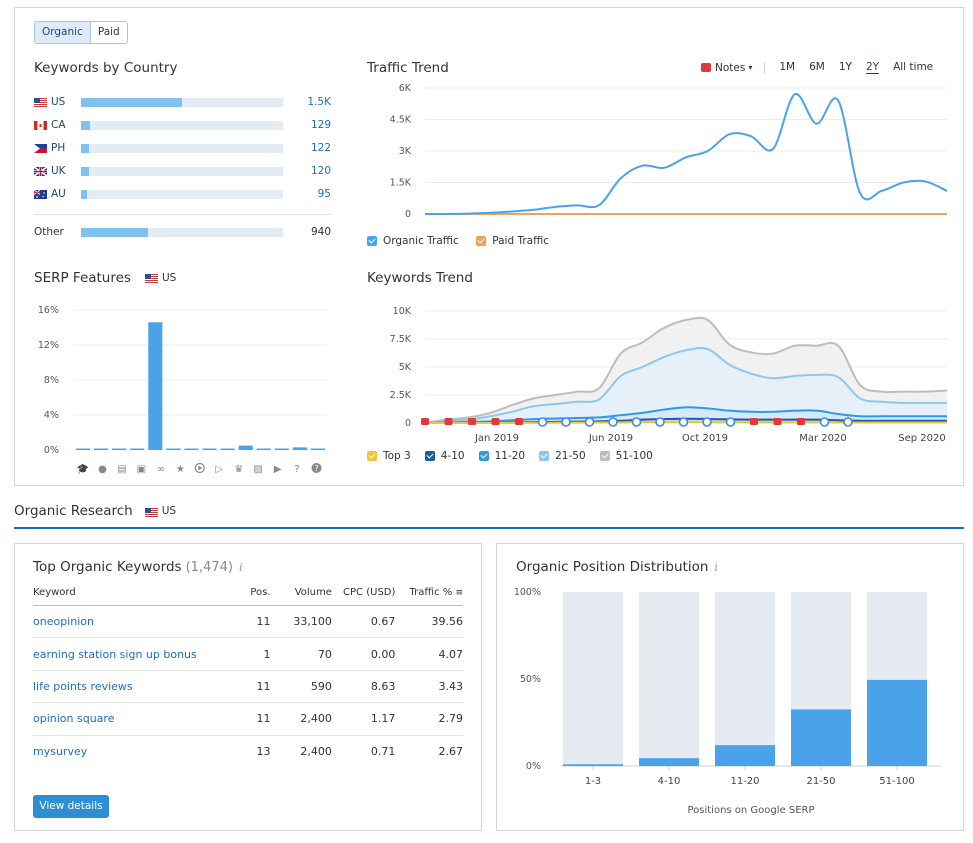  I want to click on country-value: 95, so click(324, 194).